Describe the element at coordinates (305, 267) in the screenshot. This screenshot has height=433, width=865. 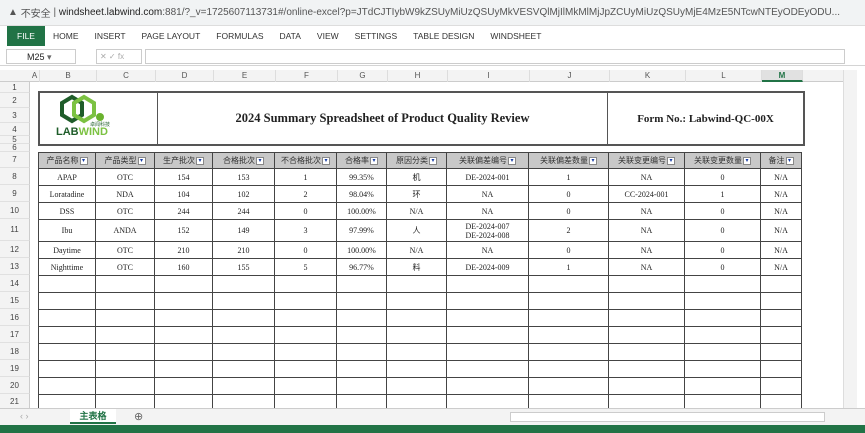
I see `table-cell: 5` at that location.